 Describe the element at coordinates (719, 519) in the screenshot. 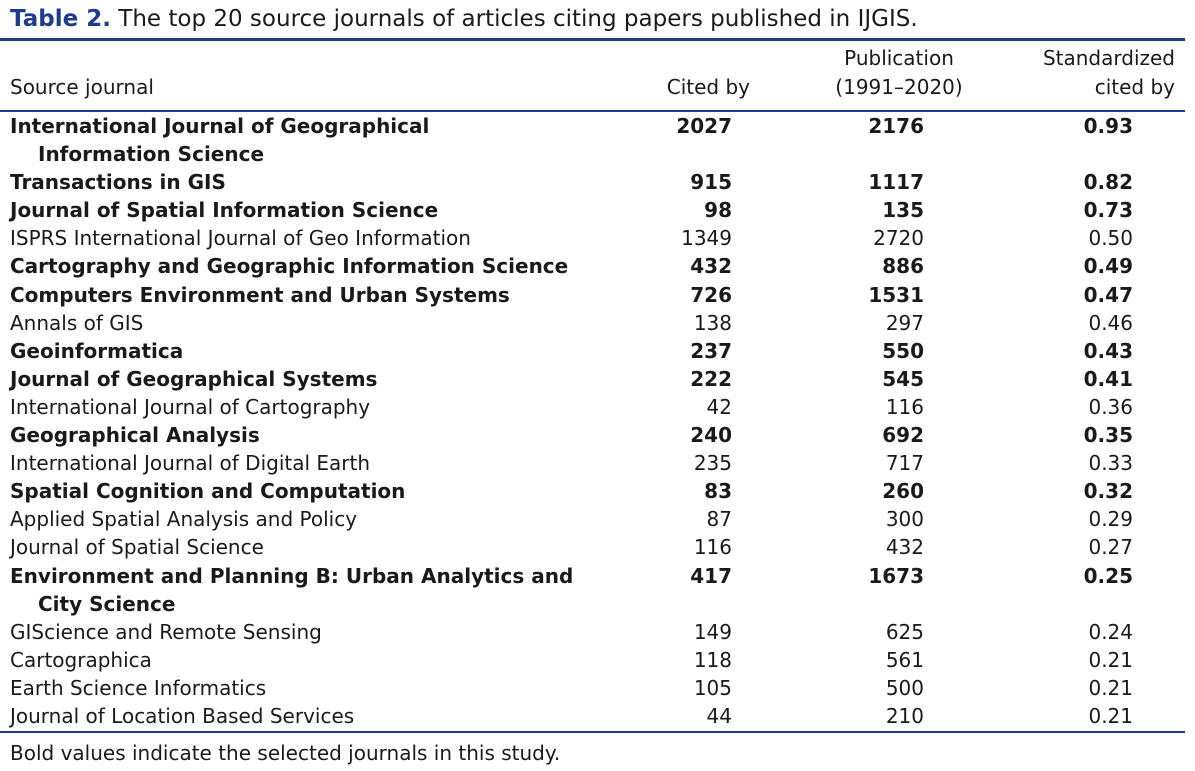

I see `cell-cited-by: 87` at that location.